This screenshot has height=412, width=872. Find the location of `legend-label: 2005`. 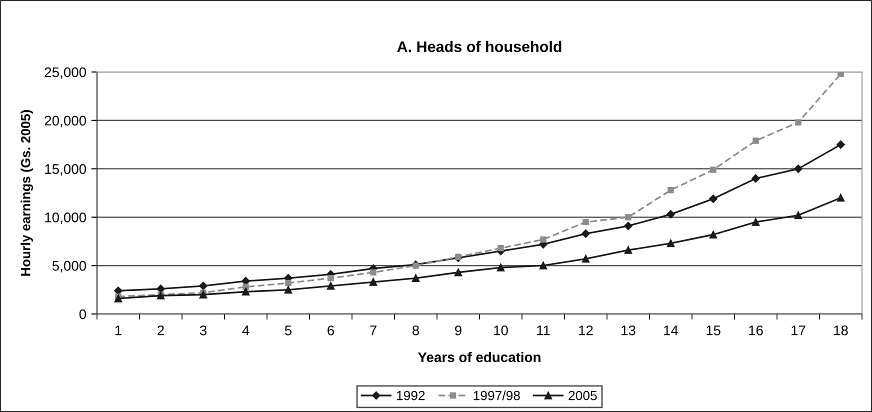

legend-label: 2005 is located at coordinates (582, 395).